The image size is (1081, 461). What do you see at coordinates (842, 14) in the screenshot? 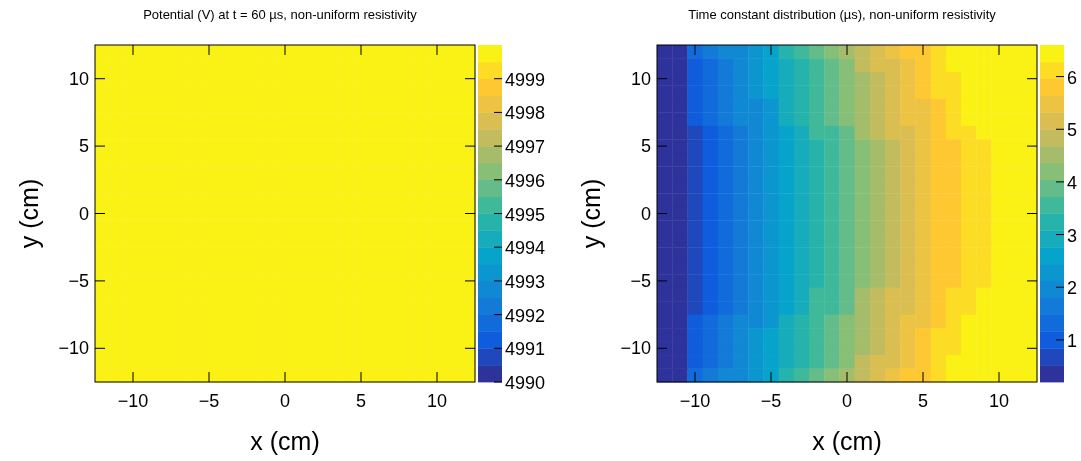
I see `chart-title: Time constant distribution (µs), non-uniform resistivity` at bounding box center [842, 14].